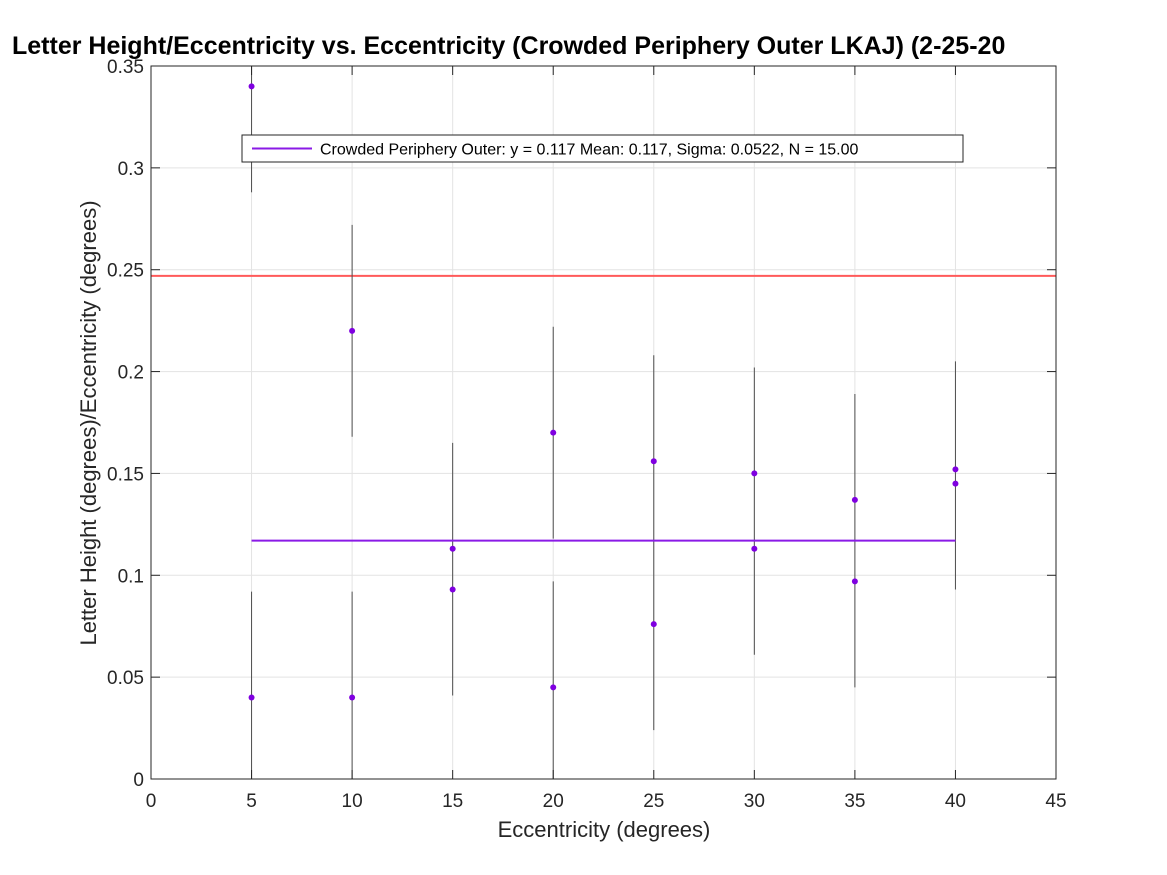 The image size is (1167, 875). Describe the element at coordinates (553, 801) in the screenshot. I see `x-tick-label: 20` at that location.